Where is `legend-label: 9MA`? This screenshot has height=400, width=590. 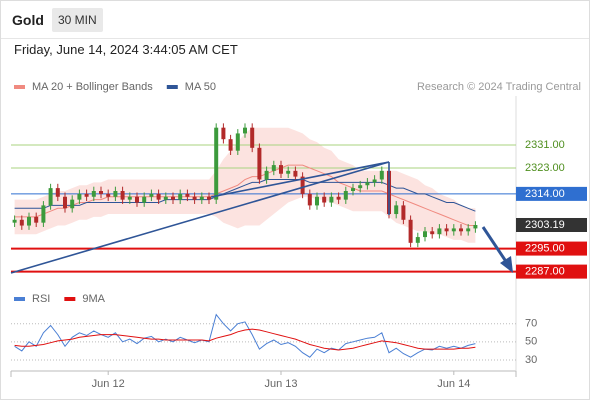
legend-label: 9MA is located at coordinates (93, 299).